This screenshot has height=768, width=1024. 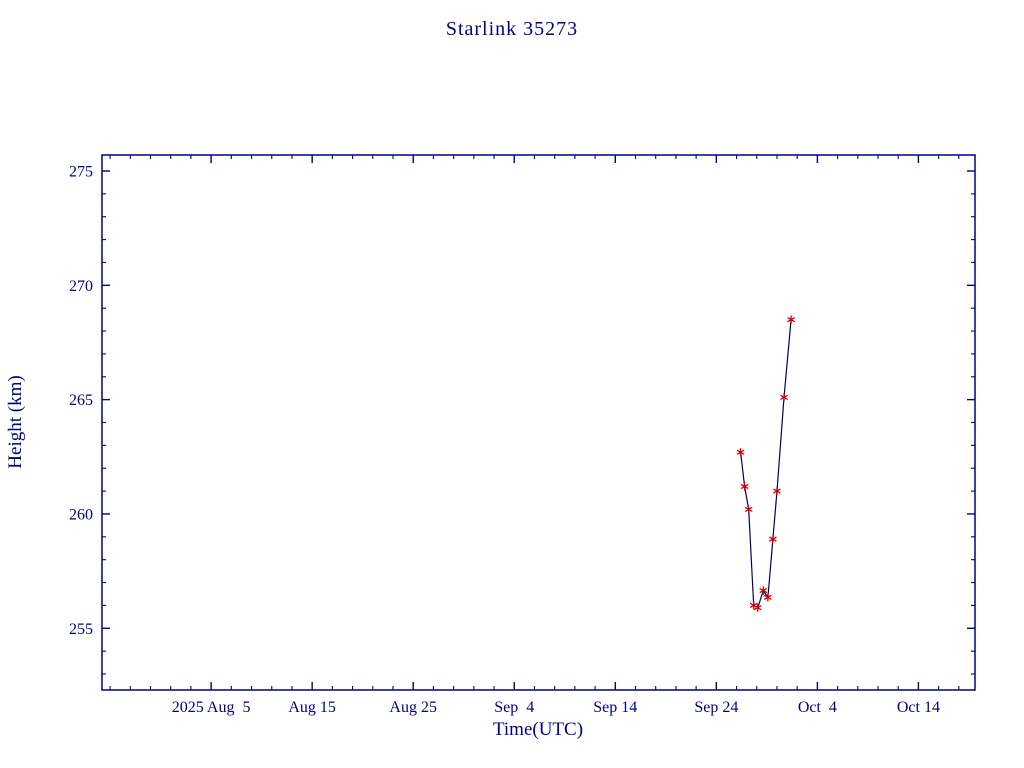 I want to click on x-axis-label: Time(UTC), so click(x=538, y=729).